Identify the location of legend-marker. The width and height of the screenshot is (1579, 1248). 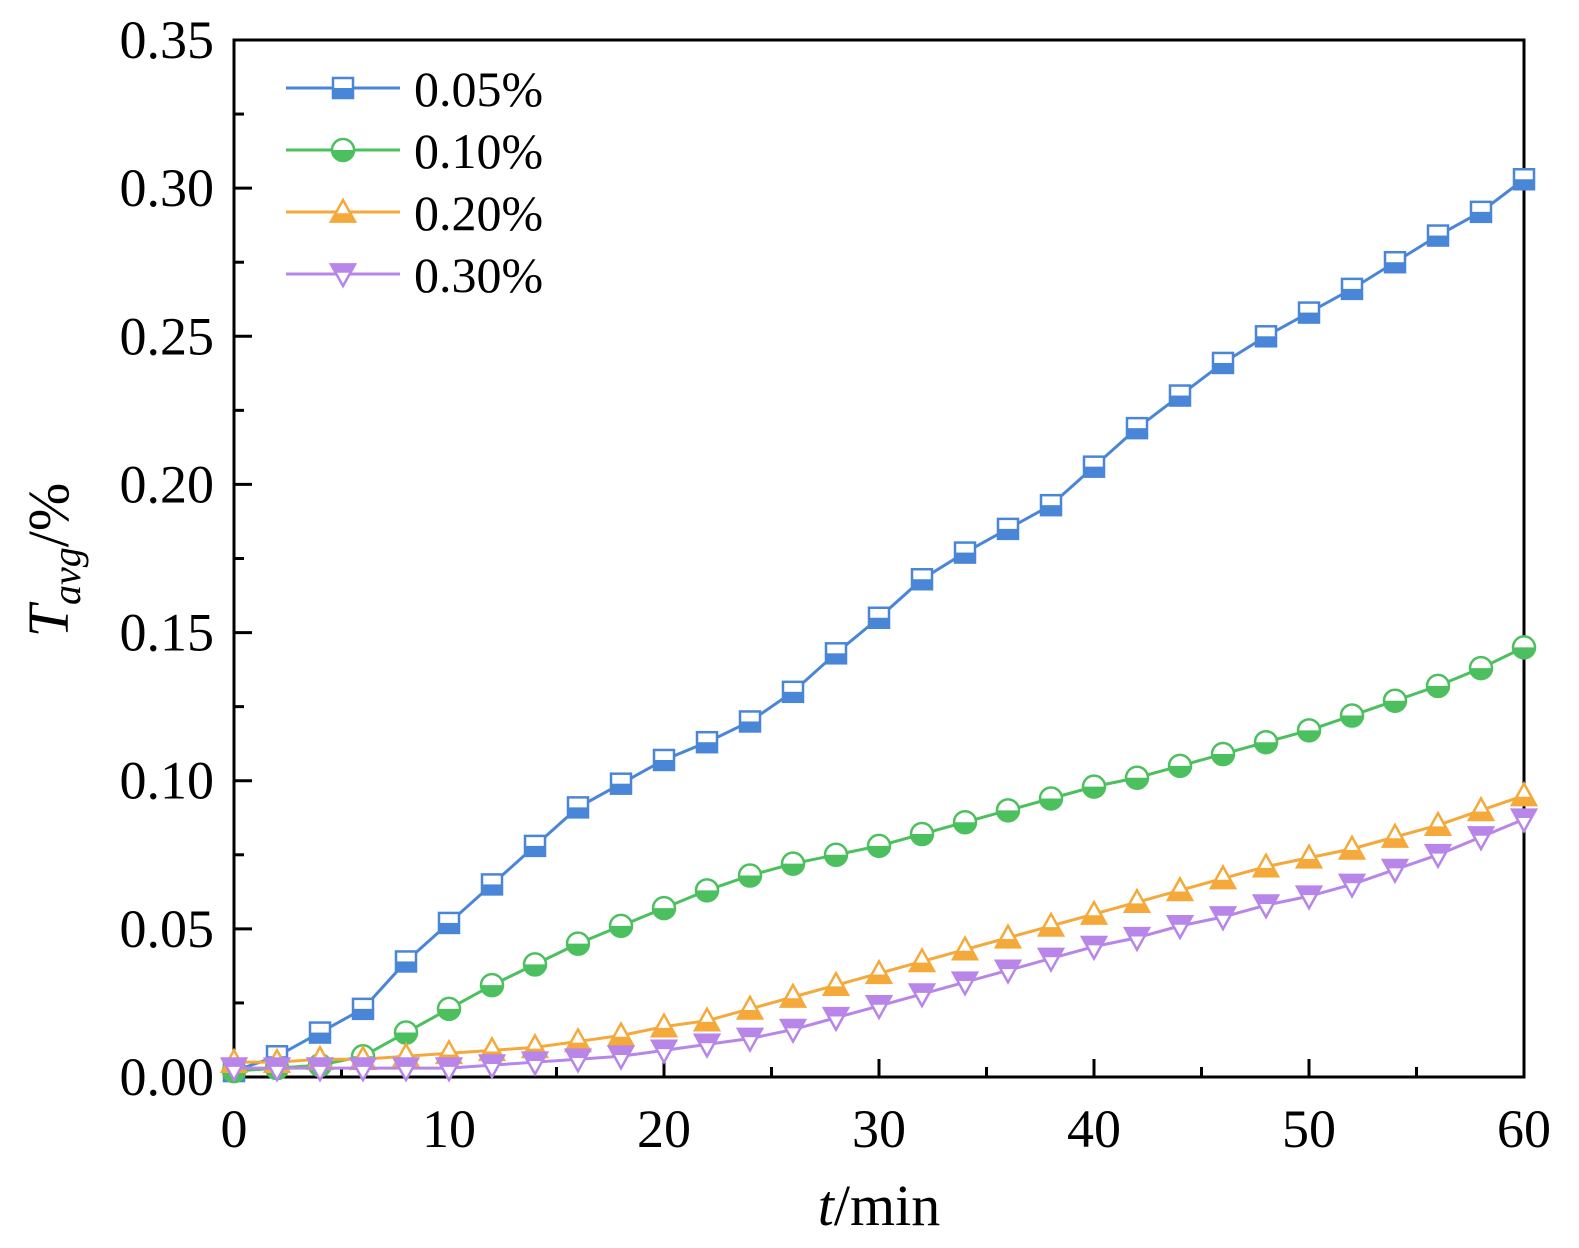
(343, 88).